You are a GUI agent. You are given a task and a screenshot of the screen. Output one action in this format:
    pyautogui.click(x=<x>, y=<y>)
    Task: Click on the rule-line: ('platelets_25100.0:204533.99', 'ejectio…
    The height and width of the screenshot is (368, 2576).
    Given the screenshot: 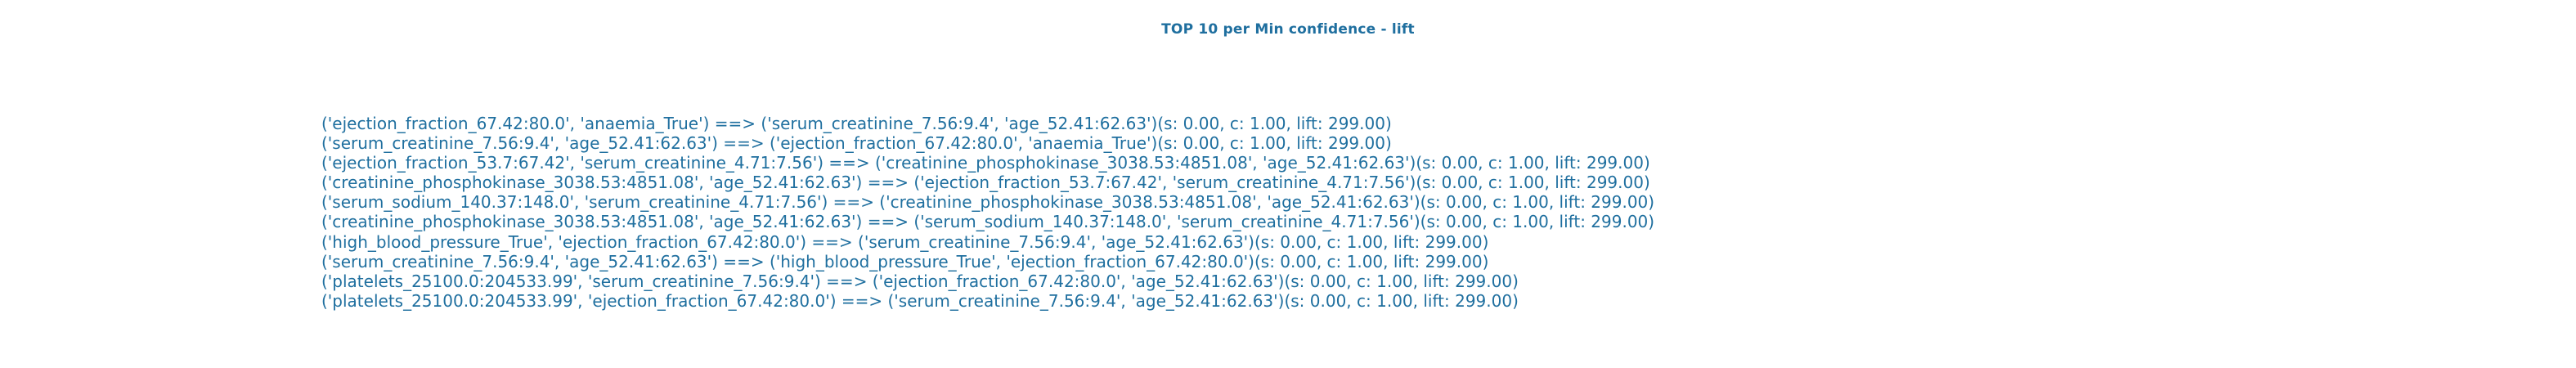 What is the action you would take?
    pyautogui.click(x=920, y=300)
    